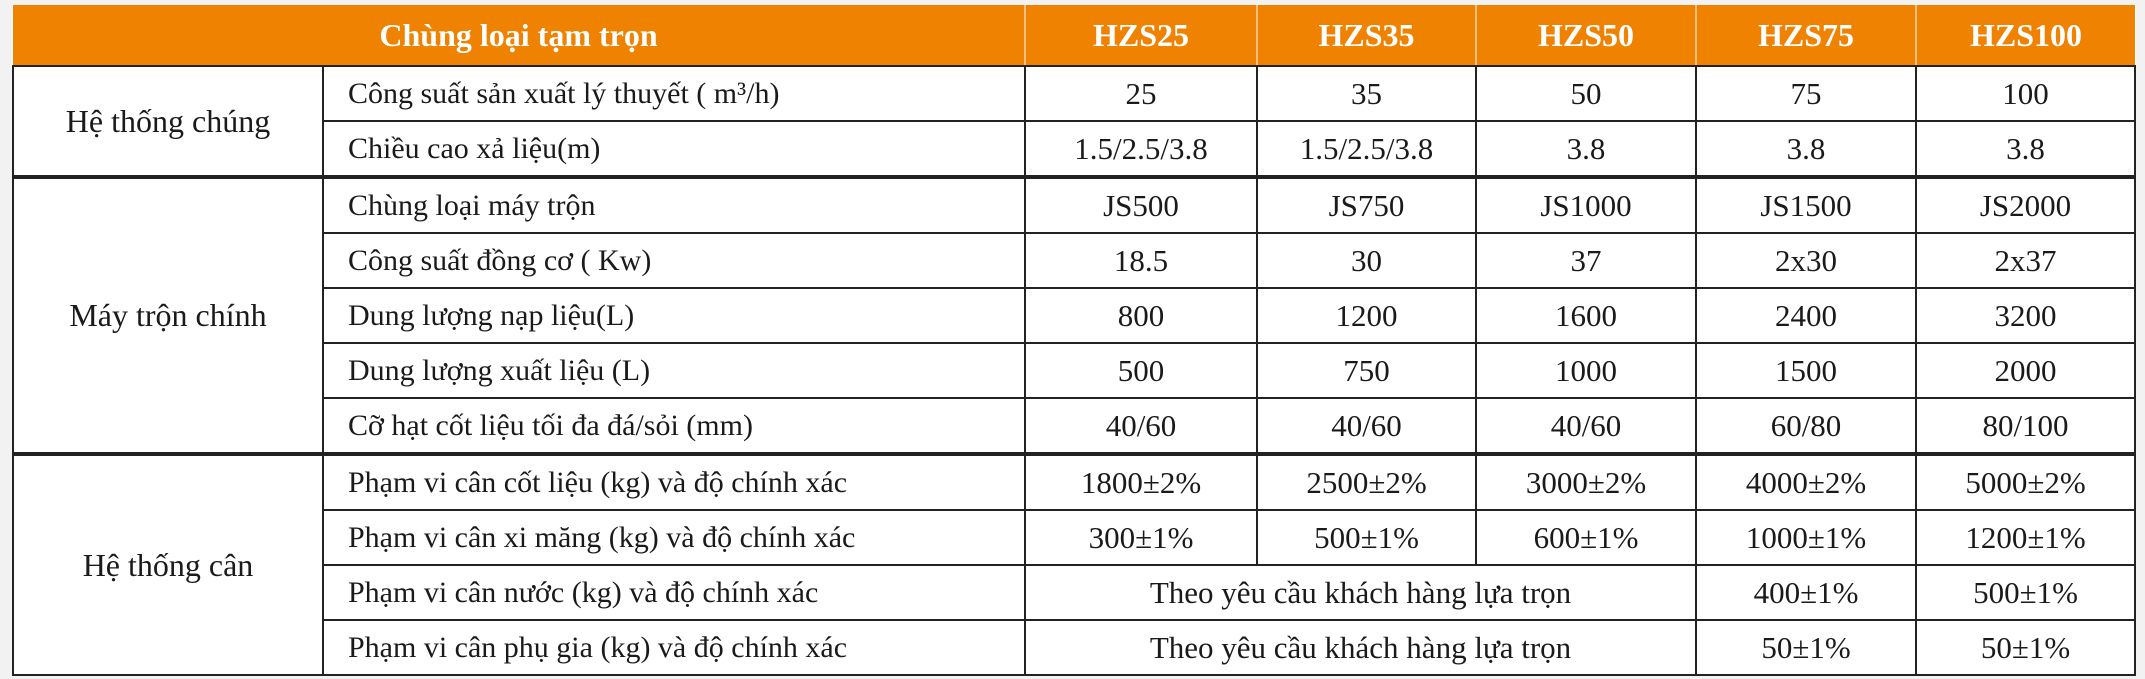 This screenshot has width=2145, height=679. Describe the element at coordinates (1805, 36) in the screenshot. I see `header-model: HZS75` at that location.